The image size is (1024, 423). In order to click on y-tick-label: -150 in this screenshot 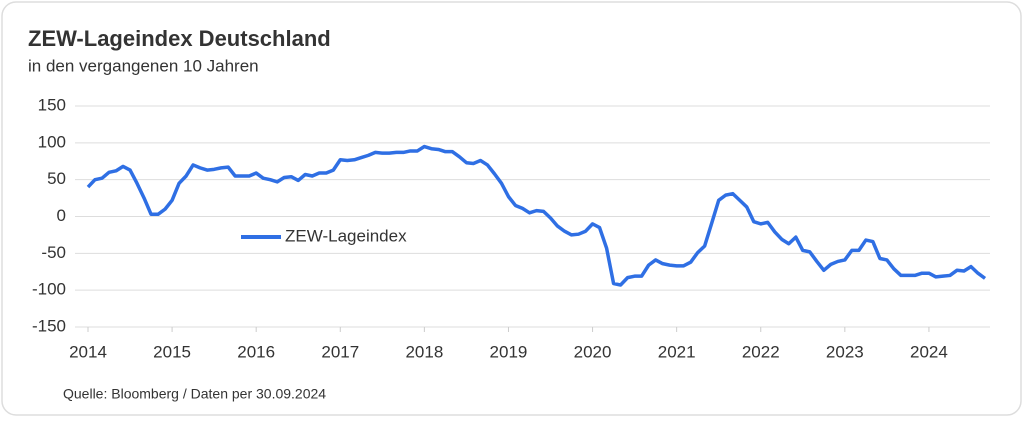, I will do `click(49, 325)`.